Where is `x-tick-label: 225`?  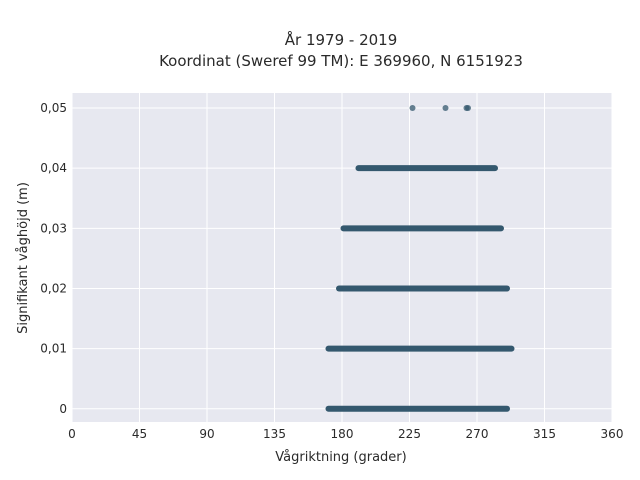 x-tick-label: 225 is located at coordinates (409, 434).